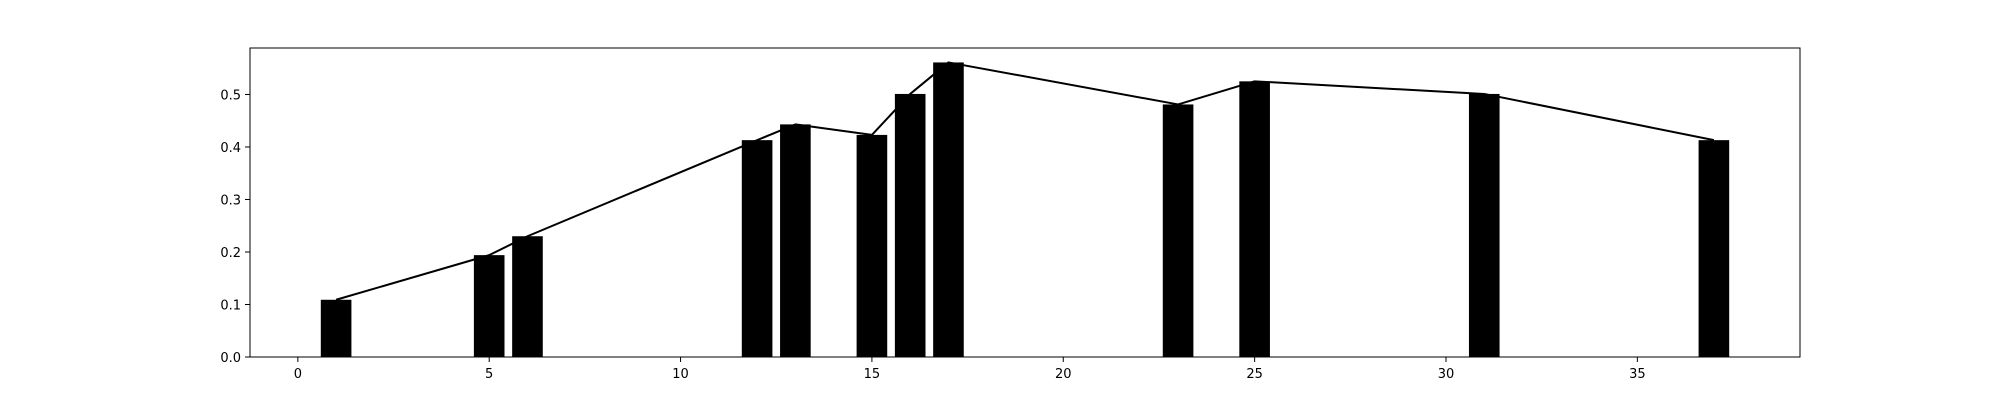 The width and height of the screenshot is (2000, 400). I want to click on x-tick-label: 20, so click(1063, 374).